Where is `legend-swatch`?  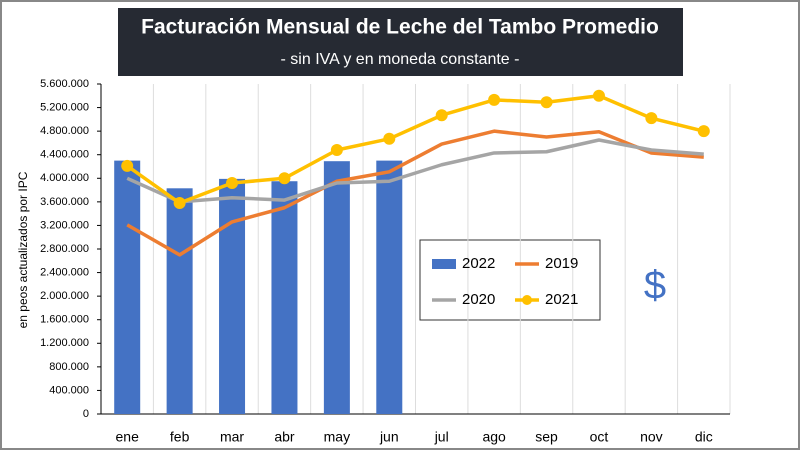
legend-swatch is located at coordinates (444, 264).